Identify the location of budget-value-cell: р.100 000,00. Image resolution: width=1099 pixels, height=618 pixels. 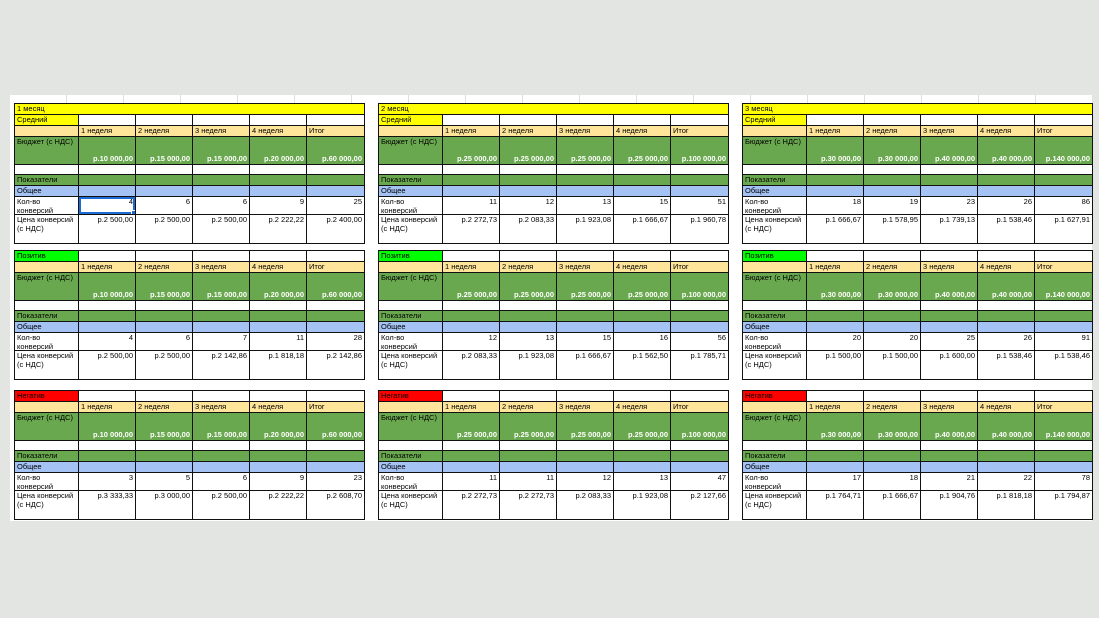
(699, 287).